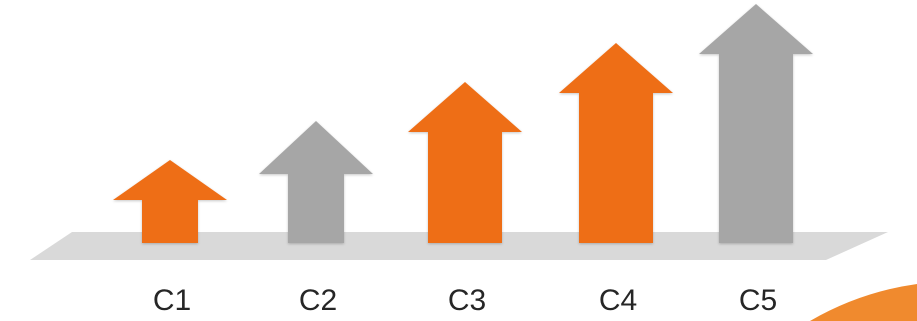 The image size is (917, 321). Describe the element at coordinates (467, 300) in the screenshot. I see `step-label-c3: C3` at that location.